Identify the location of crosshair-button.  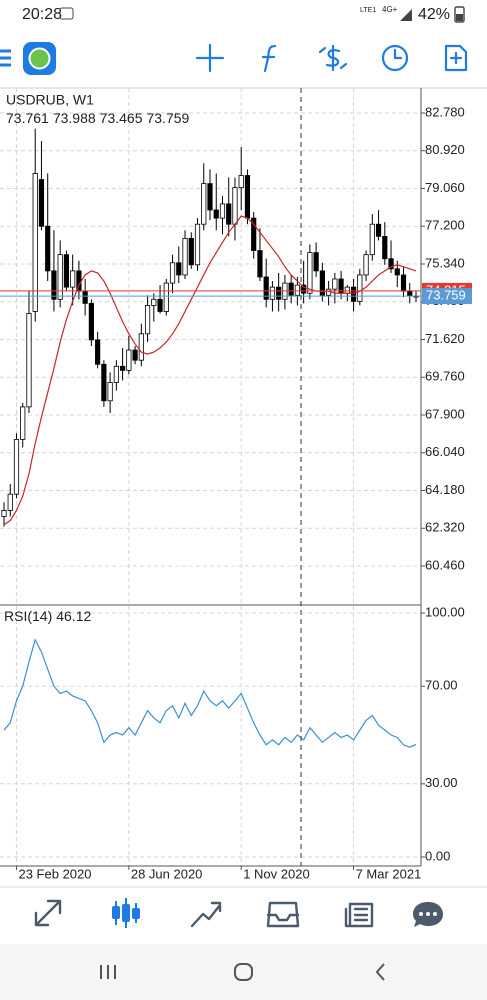
(210, 58).